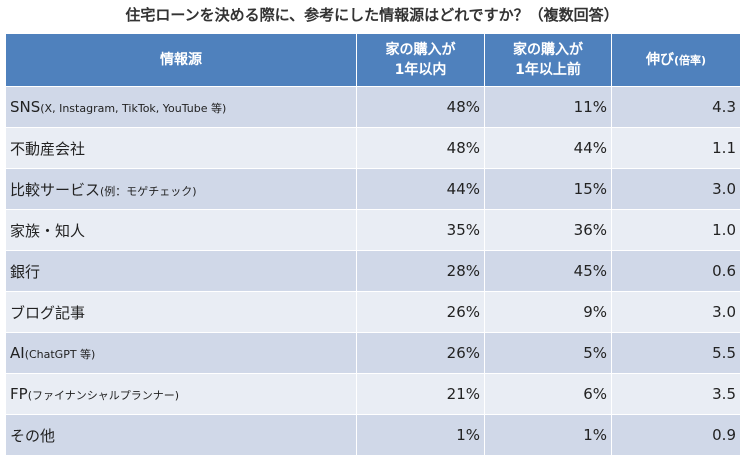 This screenshot has height=461, width=744. I want to click on value-cell: 4.3, so click(676, 107).